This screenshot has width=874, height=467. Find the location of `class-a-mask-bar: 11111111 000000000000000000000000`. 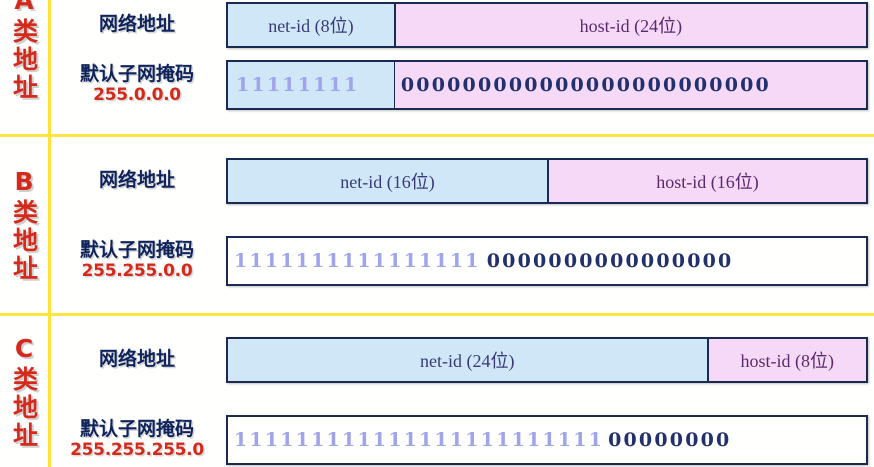

class-a-mask-bar: 11111111 000000000000000000000000 is located at coordinates (547, 85).